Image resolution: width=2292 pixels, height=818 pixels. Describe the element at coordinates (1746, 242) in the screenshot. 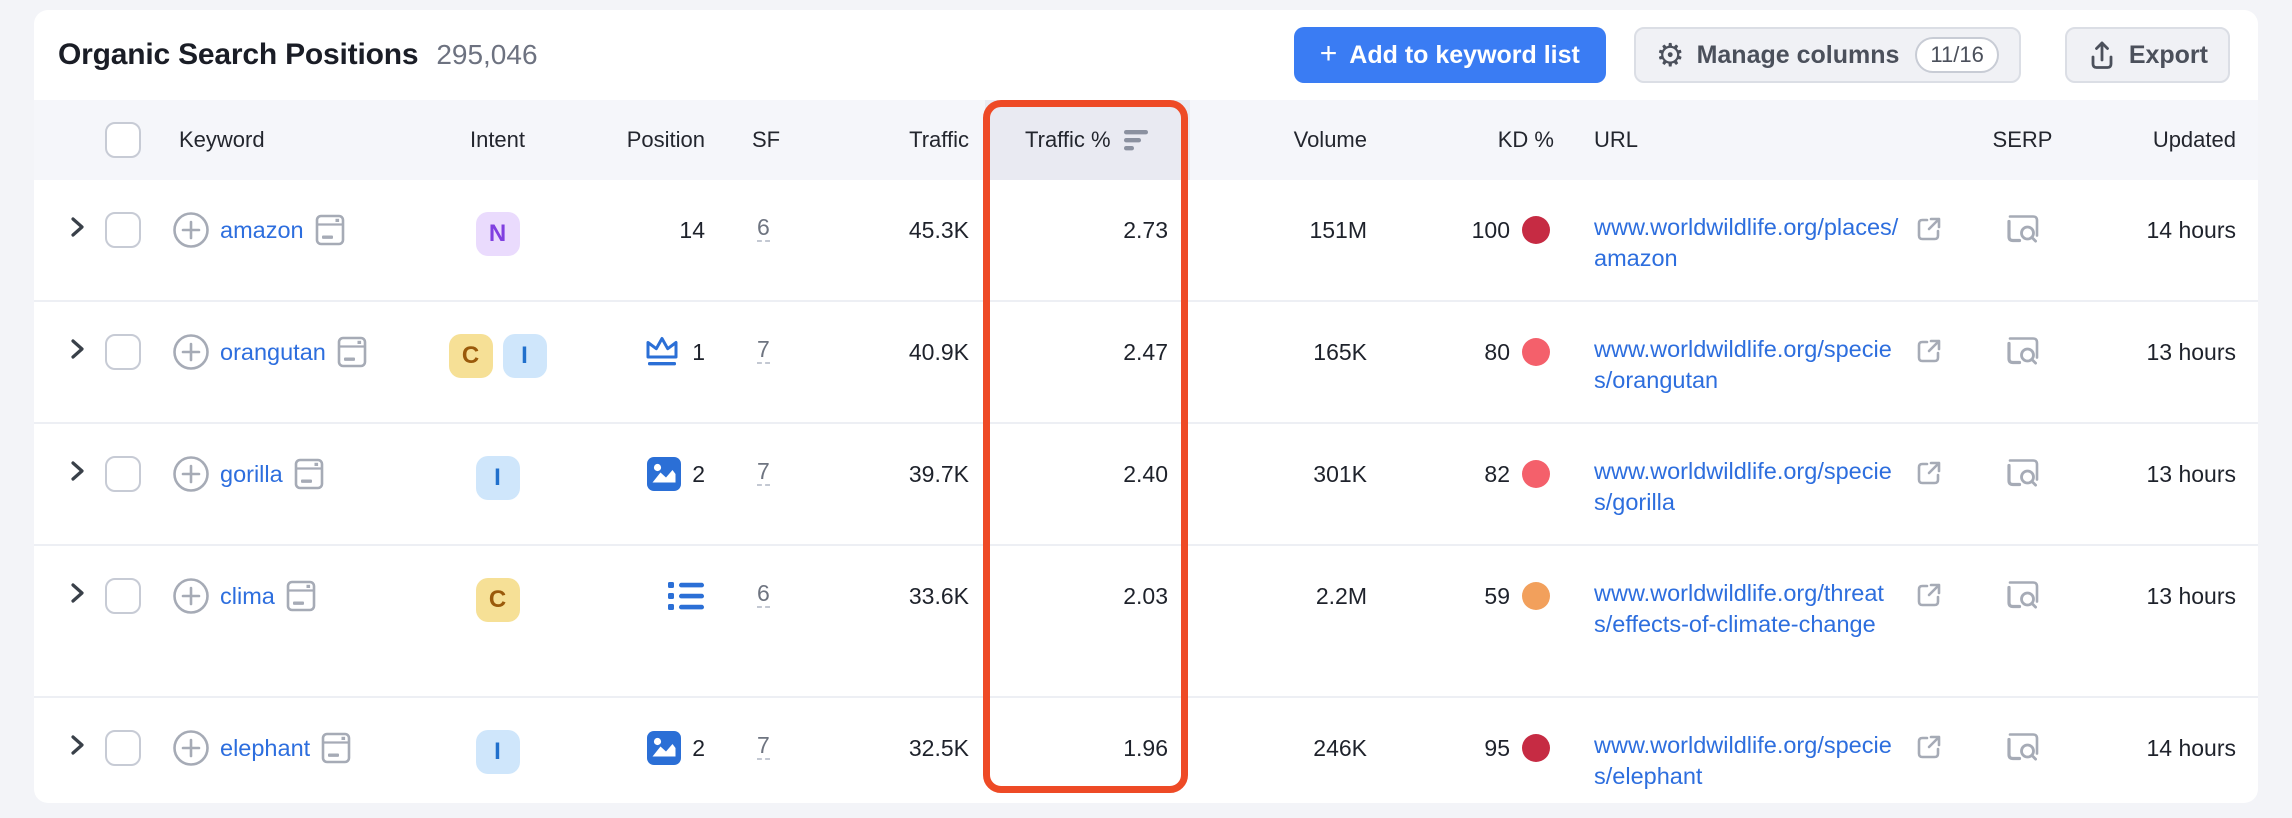

I see `url-link: www.worldwildlife.org/places/amazon` at that location.